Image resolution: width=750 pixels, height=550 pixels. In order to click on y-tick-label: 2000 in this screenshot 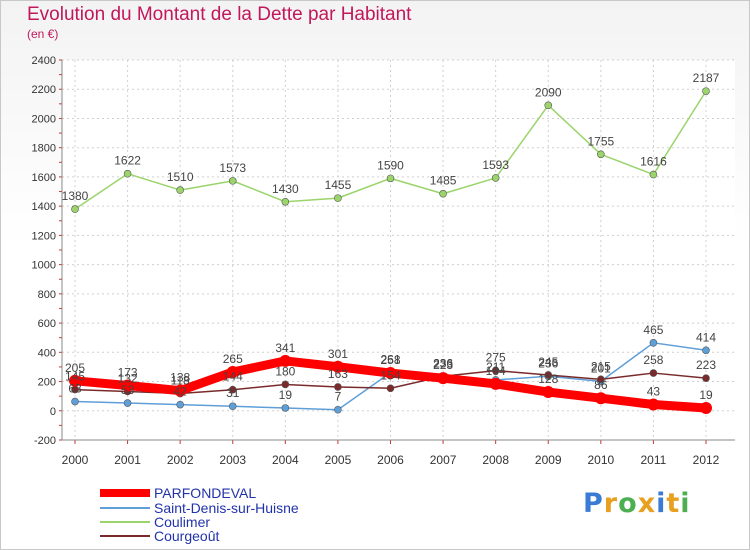, I will do `click(44, 119)`.